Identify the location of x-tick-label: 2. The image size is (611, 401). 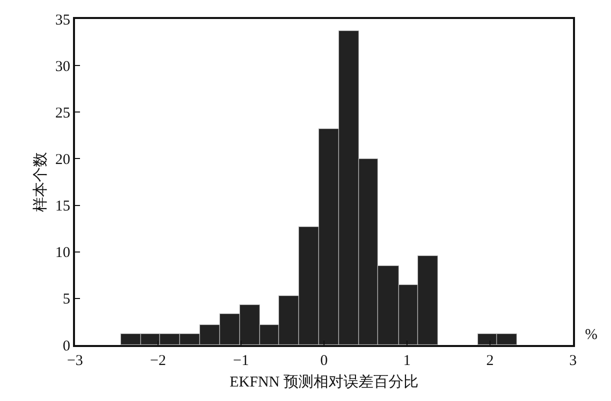
(490, 360).